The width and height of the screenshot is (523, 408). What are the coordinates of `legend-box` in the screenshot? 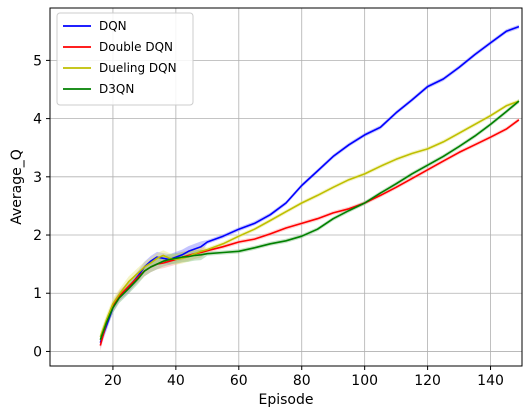 It's located at (125, 59).